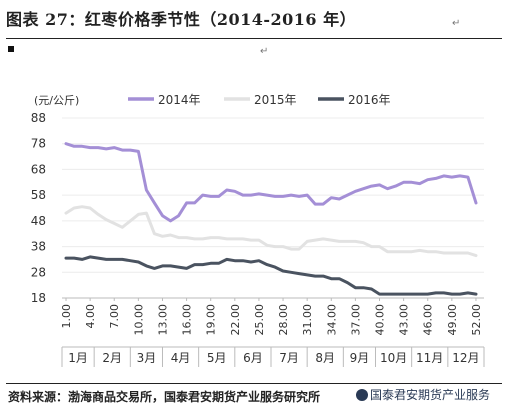 This screenshot has height=417, width=508. Describe the element at coordinates (179, 100) in the screenshot. I see `legend-entry: 2014年` at that location.